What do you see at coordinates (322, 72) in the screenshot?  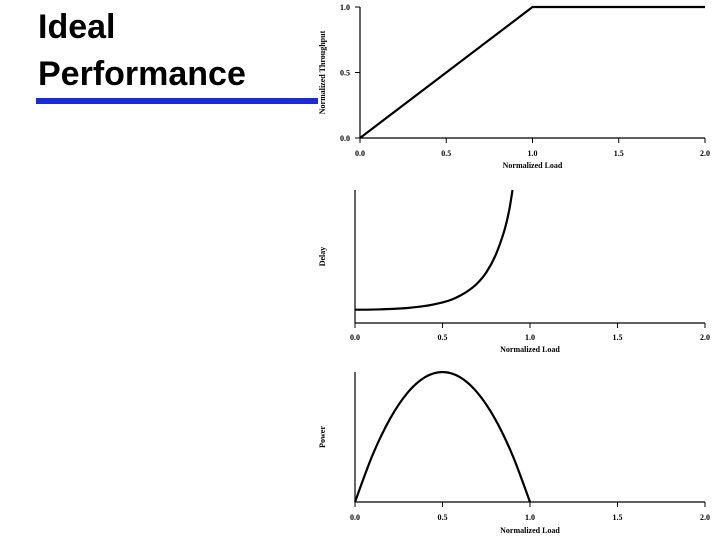 I see `chart-1-y-axis-label: Normalized Throughput` at bounding box center [322, 72].